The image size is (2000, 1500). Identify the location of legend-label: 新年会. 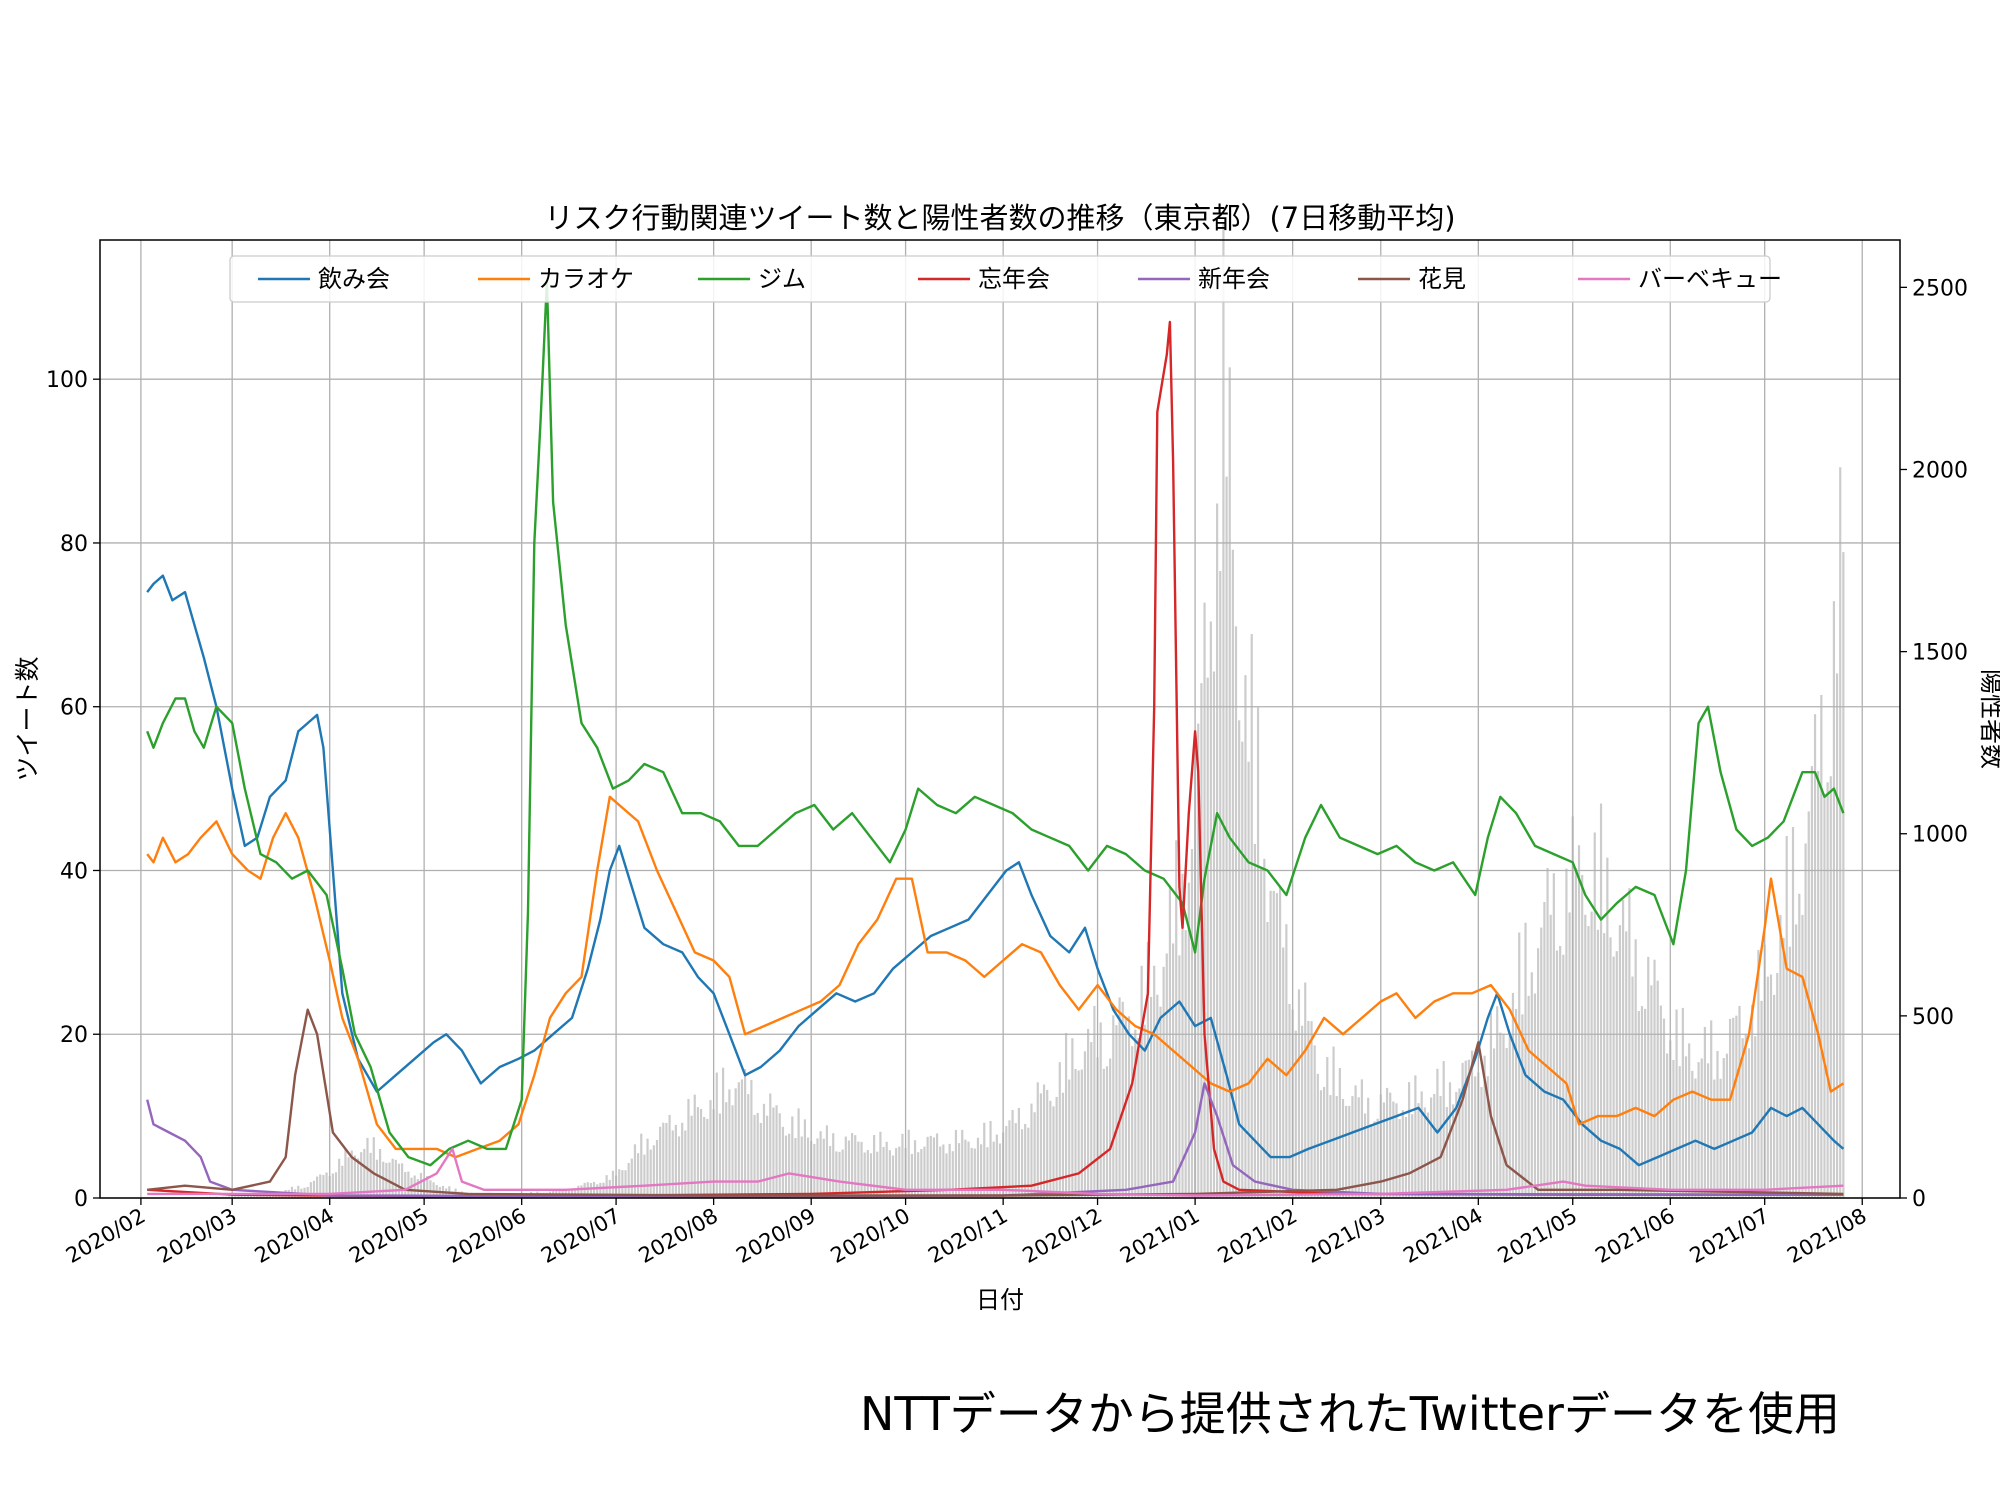
(1234, 279).